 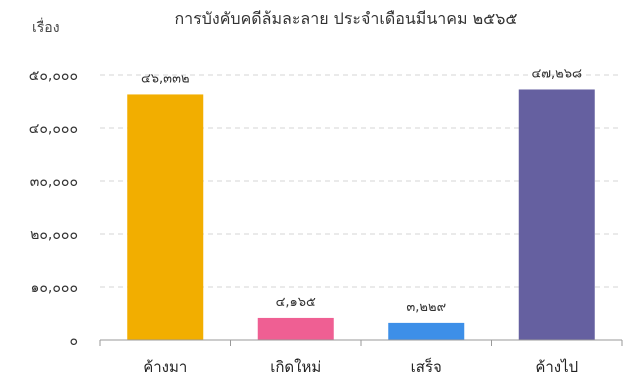 I want to click on x-axis, so click(x=361, y=342).